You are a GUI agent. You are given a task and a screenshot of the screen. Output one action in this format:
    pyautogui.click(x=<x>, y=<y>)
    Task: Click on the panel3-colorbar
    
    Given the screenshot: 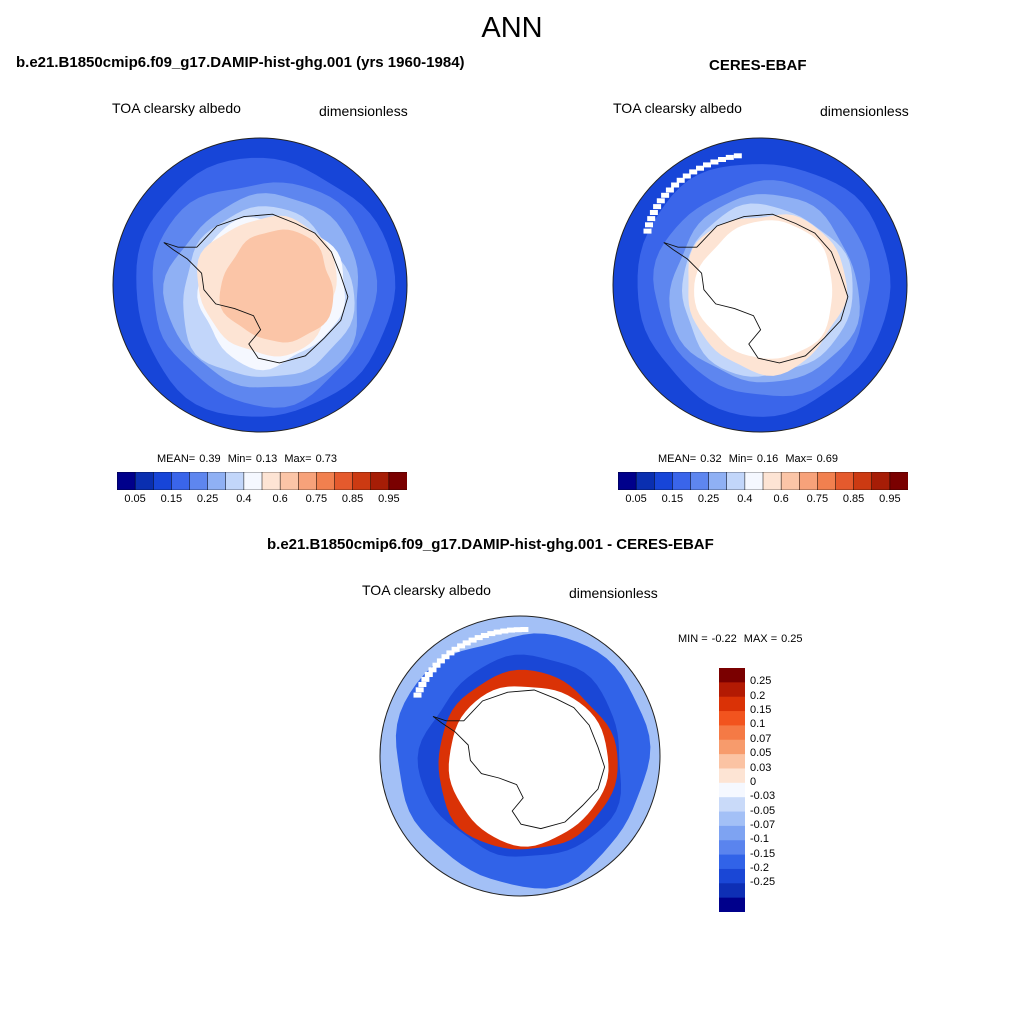 What is the action you would take?
    pyautogui.click(x=732, y=790)
    